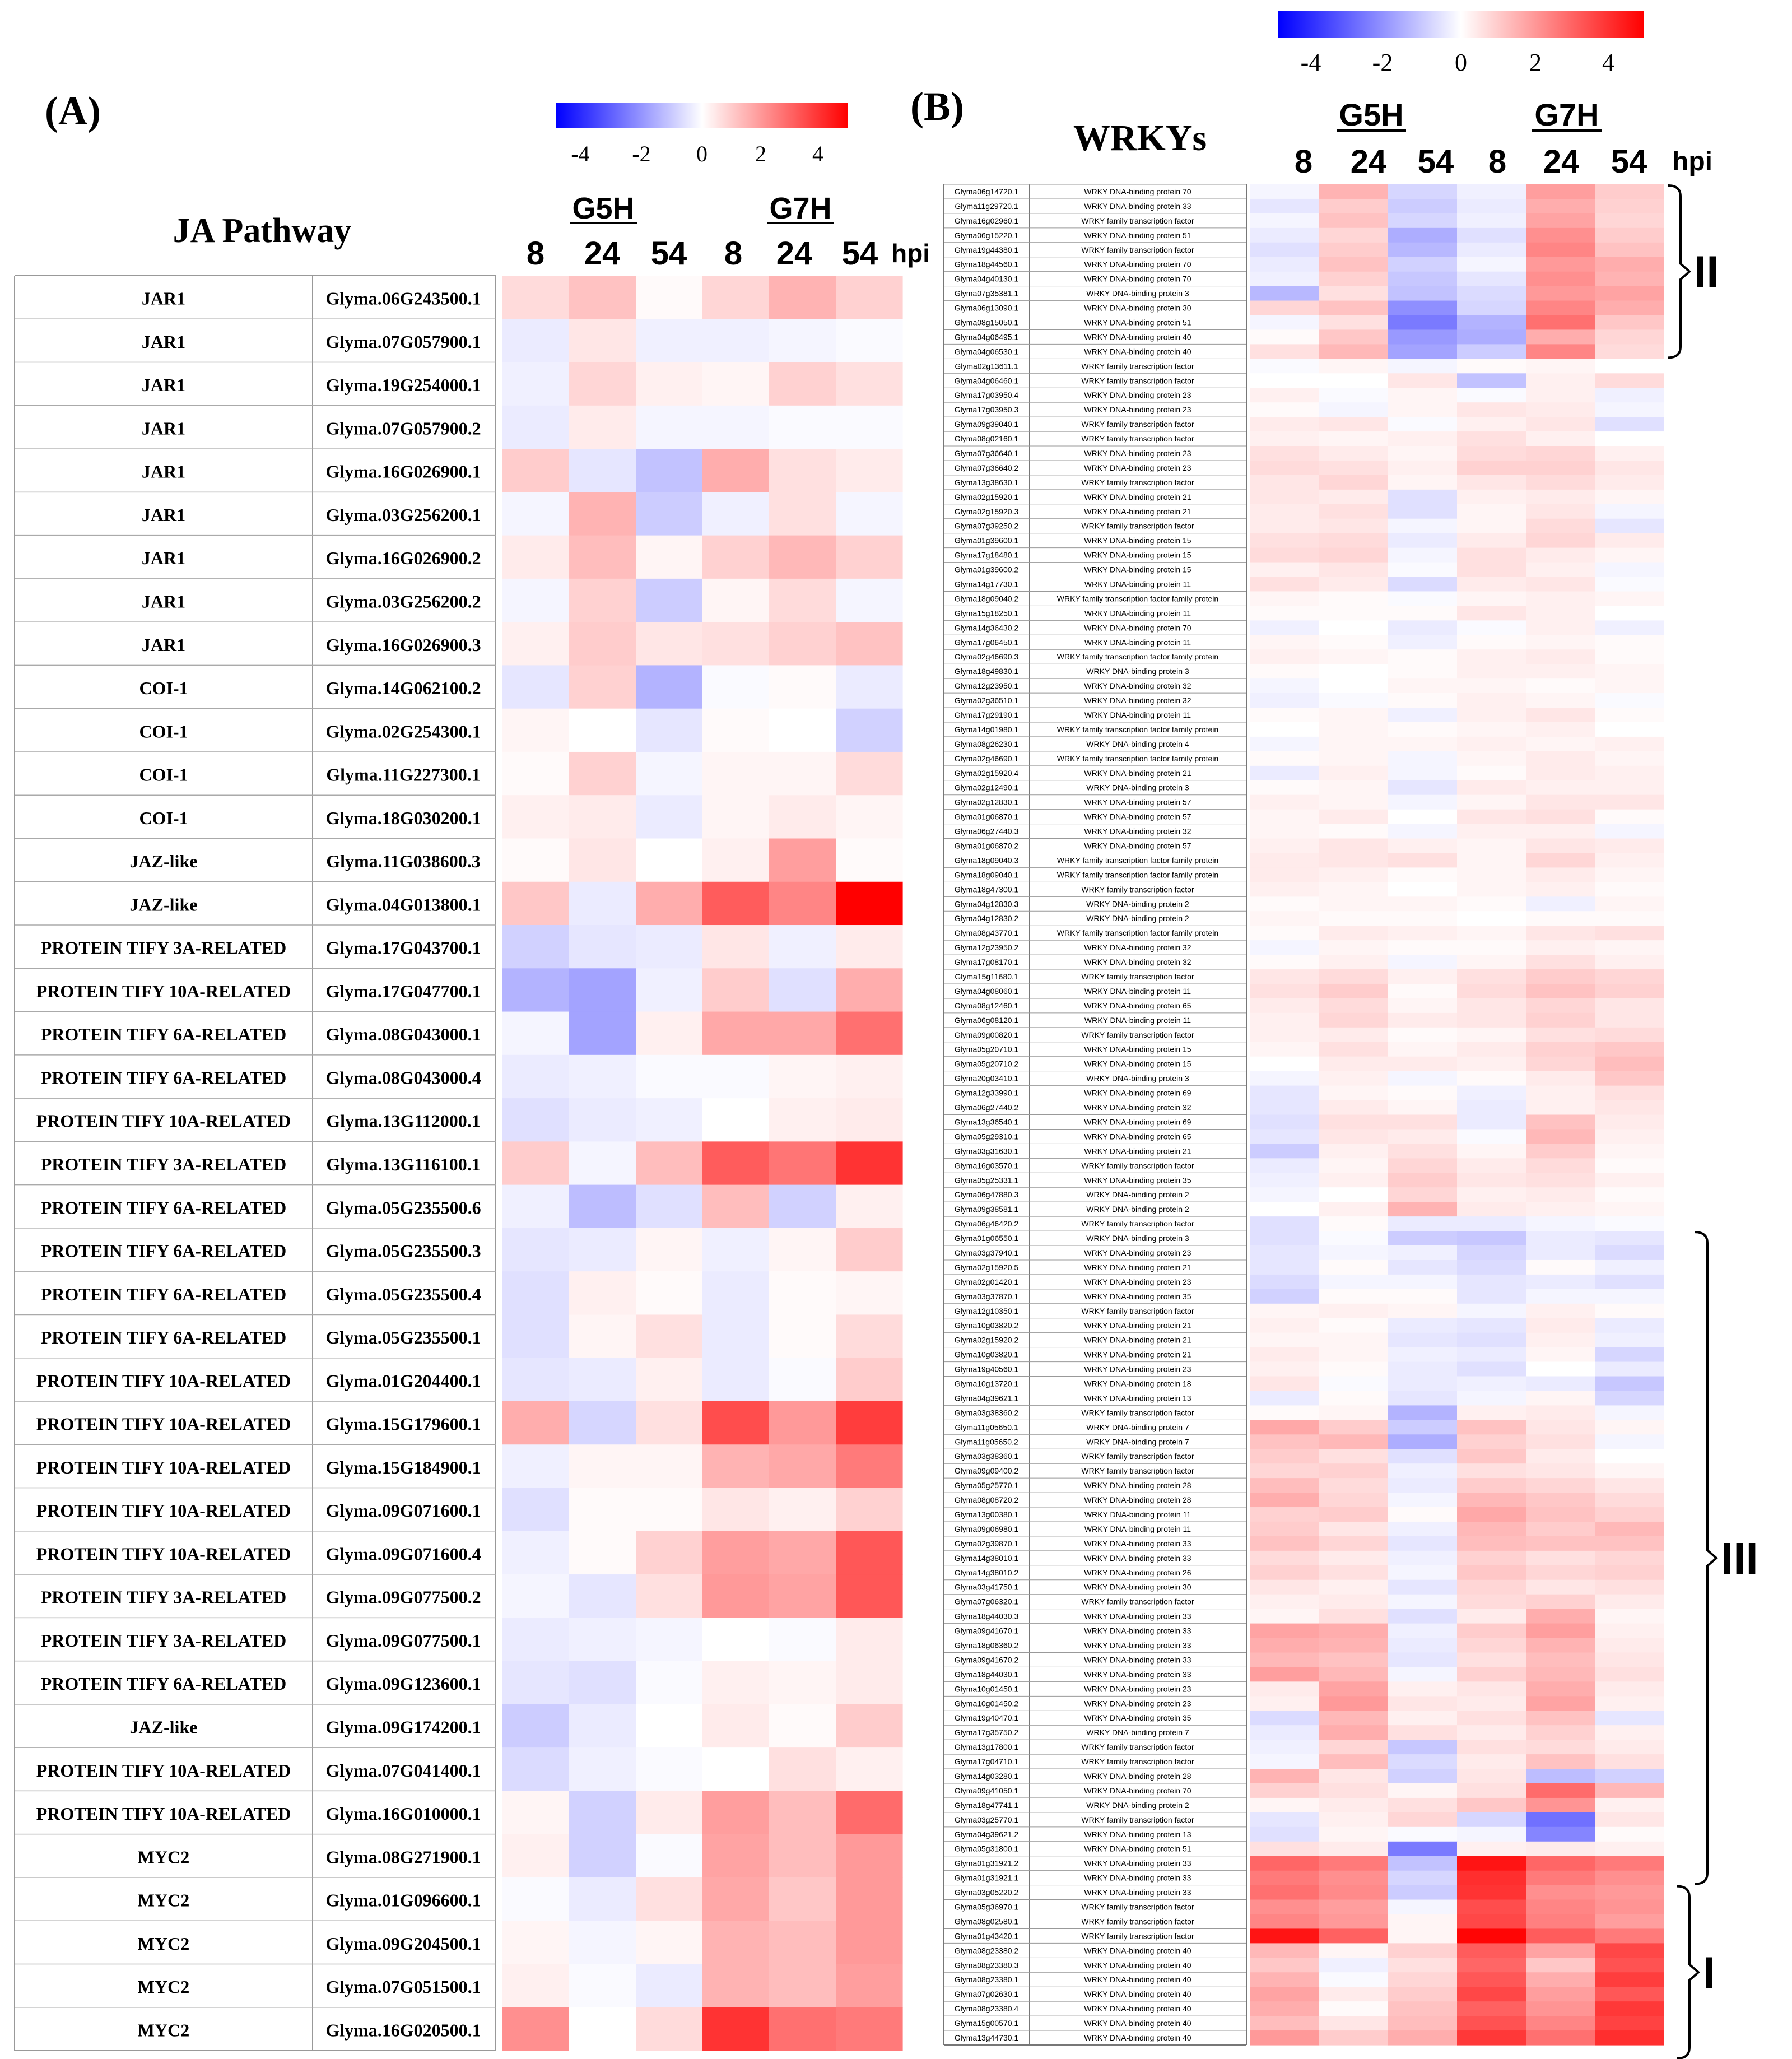  Describe the element at coordinates (163, 731) in the screenshot. I see `panel-a-row-name: COI-1` at that location.